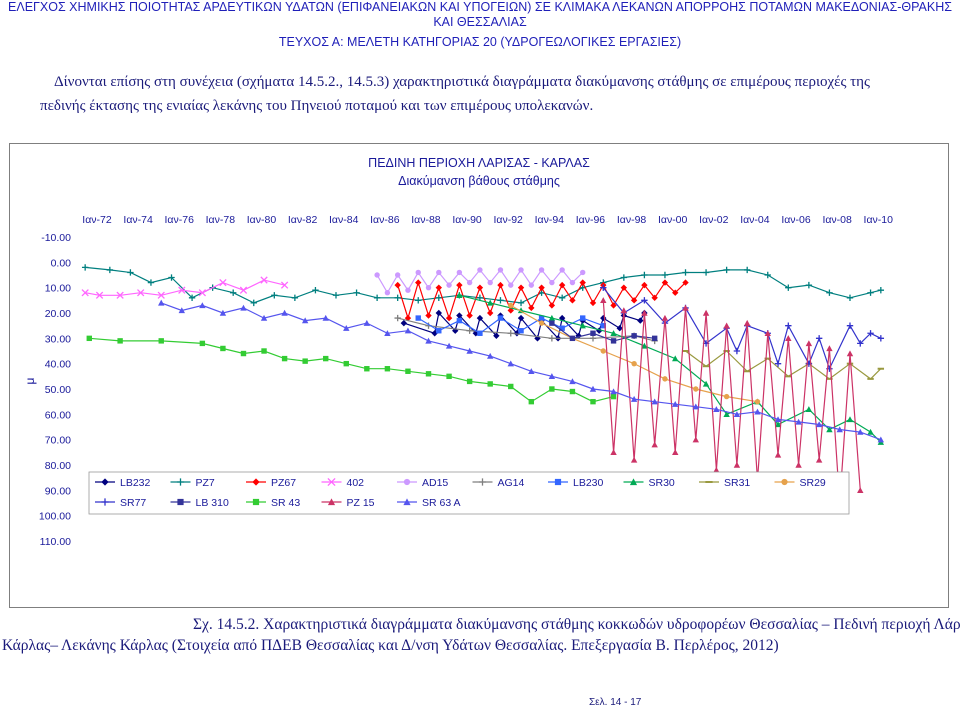 The width and height of the screenshot is (960, 708). Describe the element at coordinates (588, 483) in the screenshot. I see `legend-label-lb230: LB230` at that location.